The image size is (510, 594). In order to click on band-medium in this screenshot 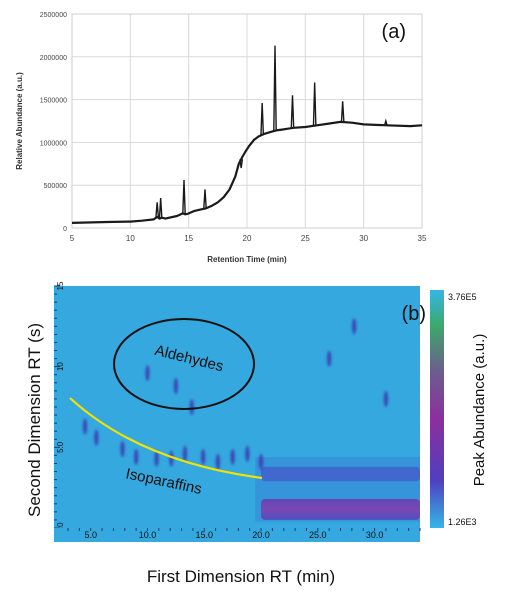, I will do `click(340, 474)`.